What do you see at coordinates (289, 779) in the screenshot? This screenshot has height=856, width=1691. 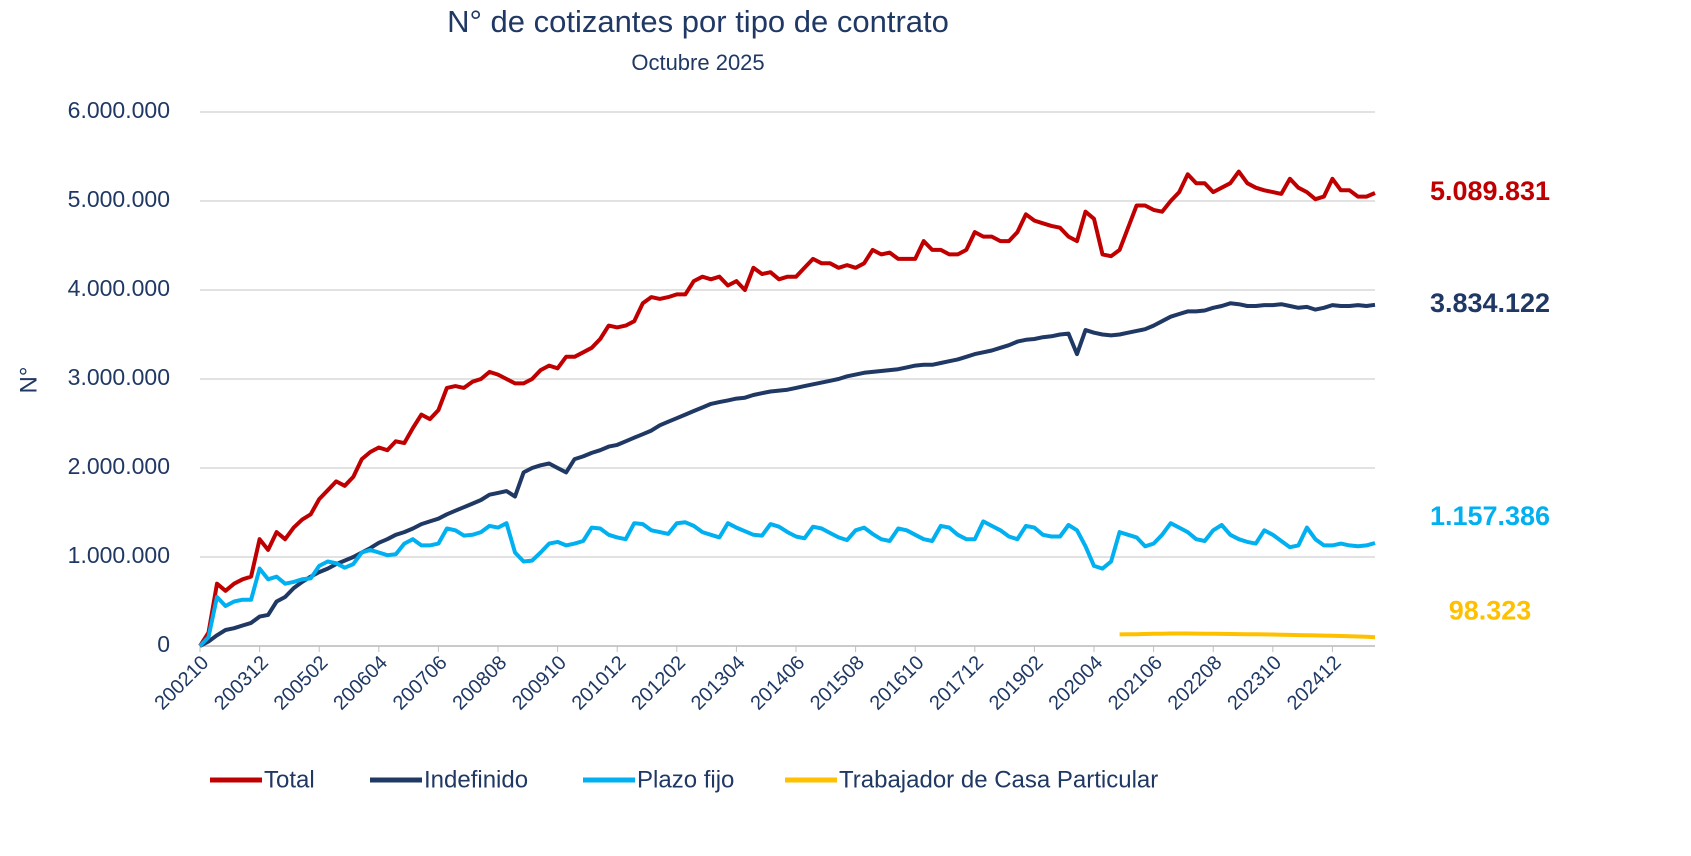 I see `legend-label: Total` at bounding box center [289, 779].